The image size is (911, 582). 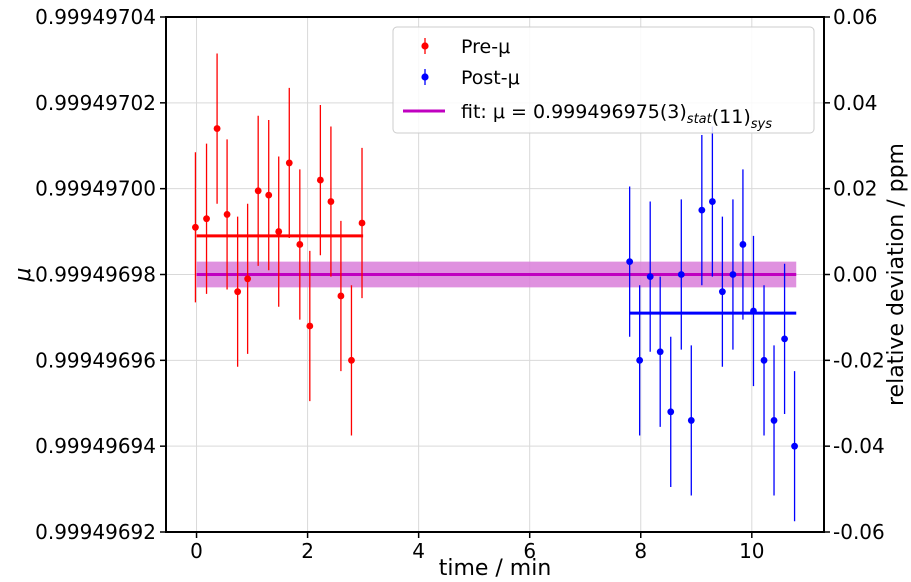 What do you see at coordinates (307, 551) in the screenshot?
I see `x-tick-label: 2` at bounding box center [307, 551].